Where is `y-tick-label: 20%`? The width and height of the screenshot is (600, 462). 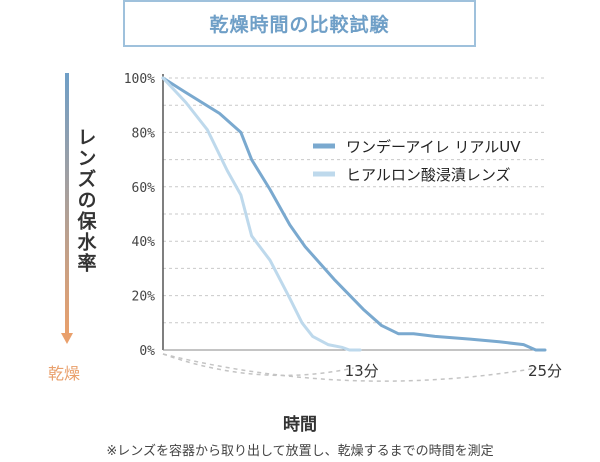 y-tick-label: 20% is located at coordinates (144, 297).